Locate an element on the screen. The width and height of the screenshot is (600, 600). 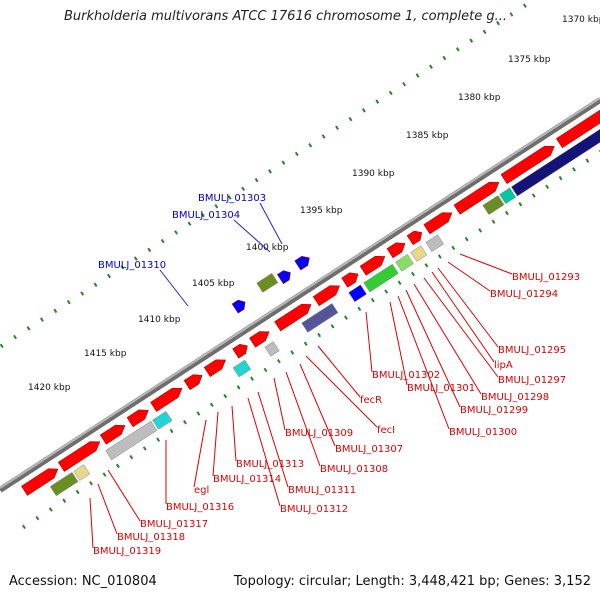
gene-label: BMULJ_01311 is located at coordinates (322, 490).